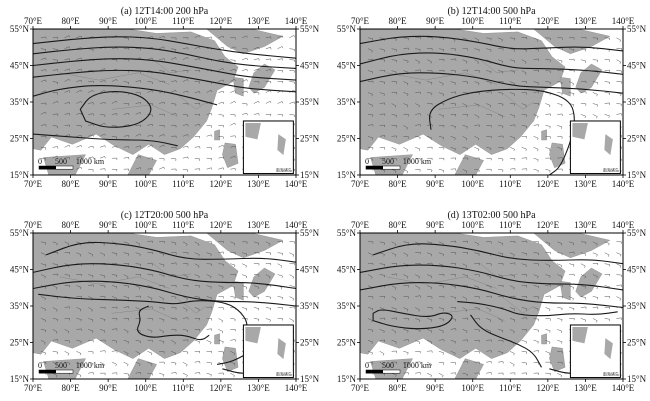 This screenshot has width=650, height=401. I want to click on y-tick-label-right: 45°N, so click(637, 66).